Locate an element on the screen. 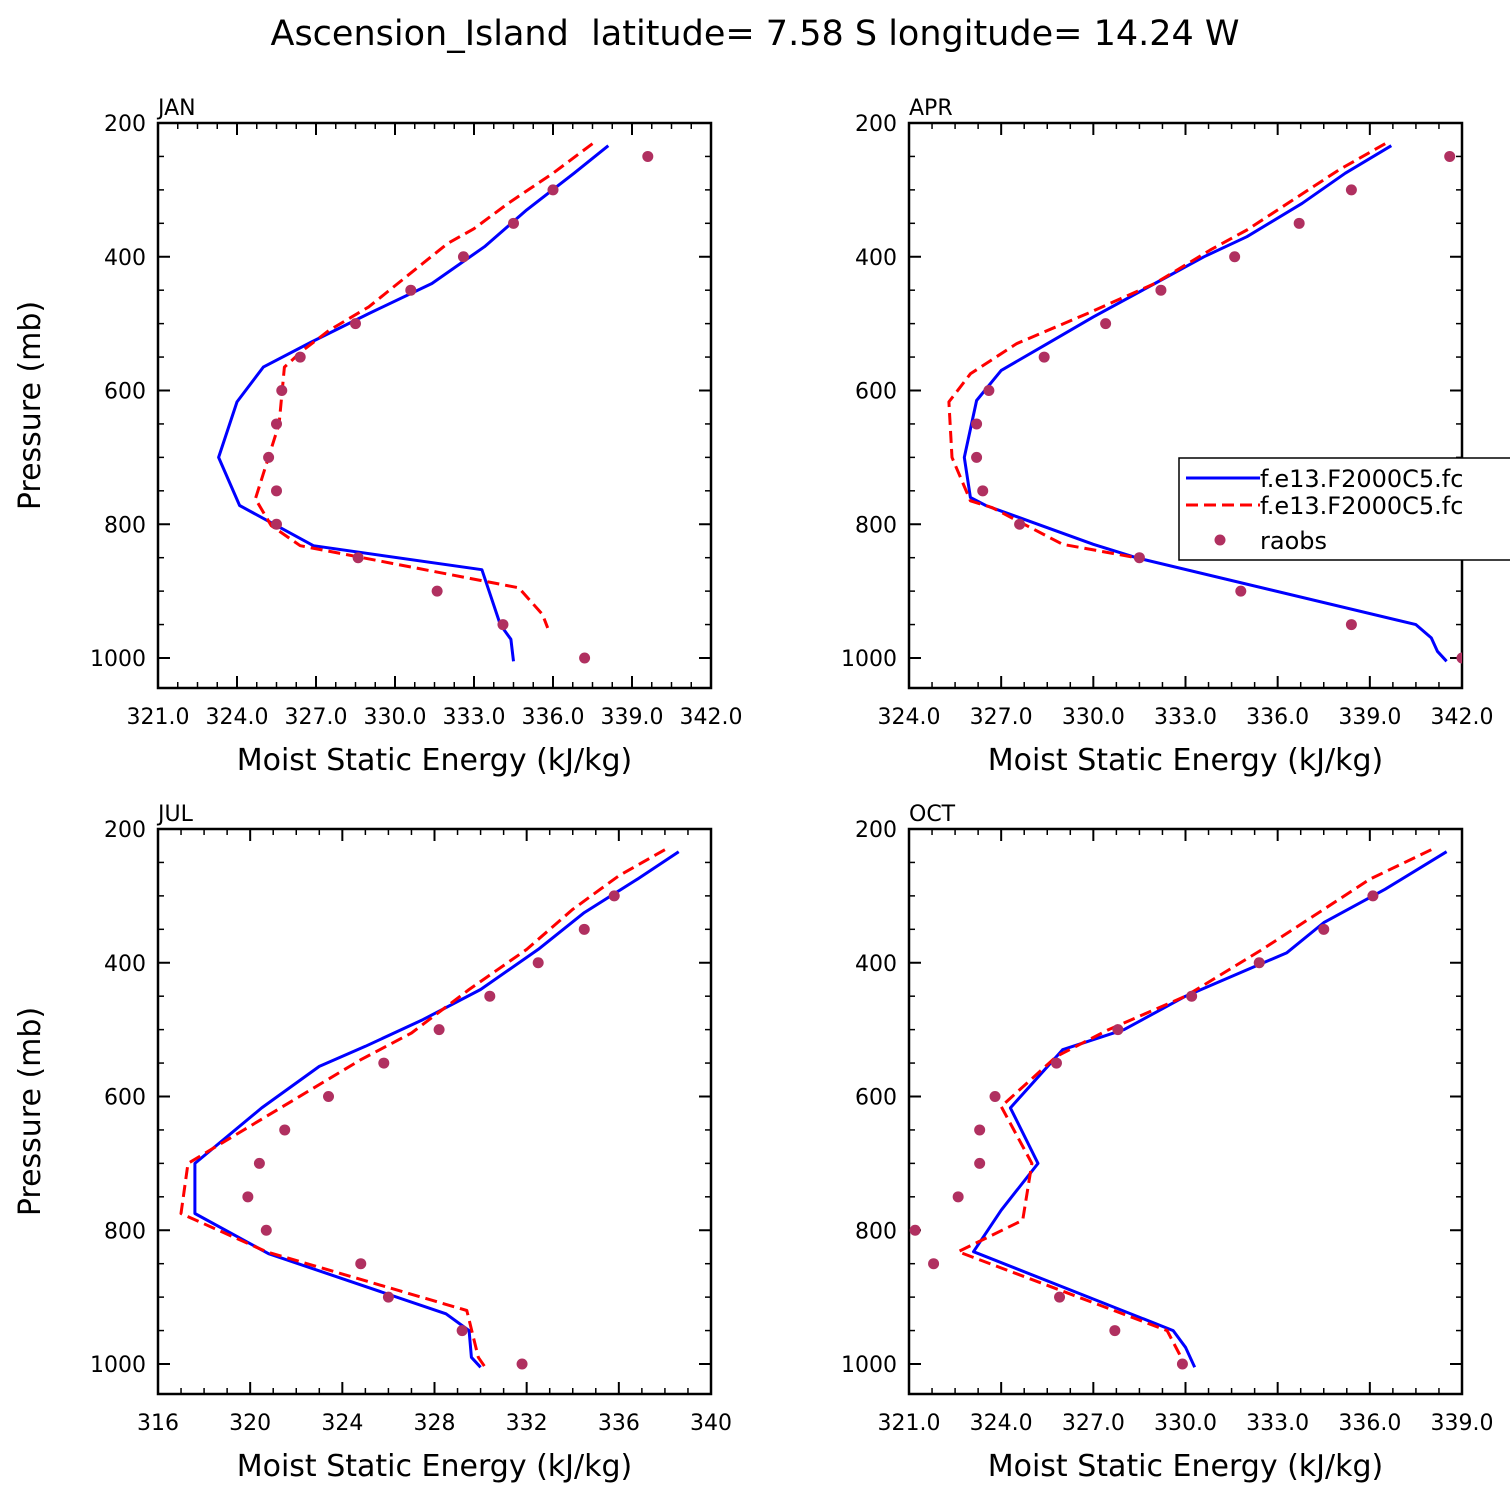 This screenshot has height=1510, width=1510. x-tick-label: 324 is located at coordinates (342, 1423).